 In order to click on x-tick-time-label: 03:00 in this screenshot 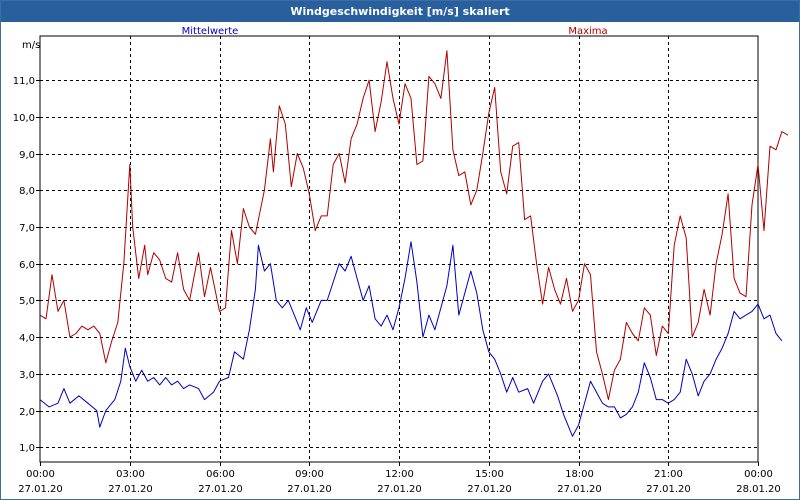, I will do `click(130, 474)`.